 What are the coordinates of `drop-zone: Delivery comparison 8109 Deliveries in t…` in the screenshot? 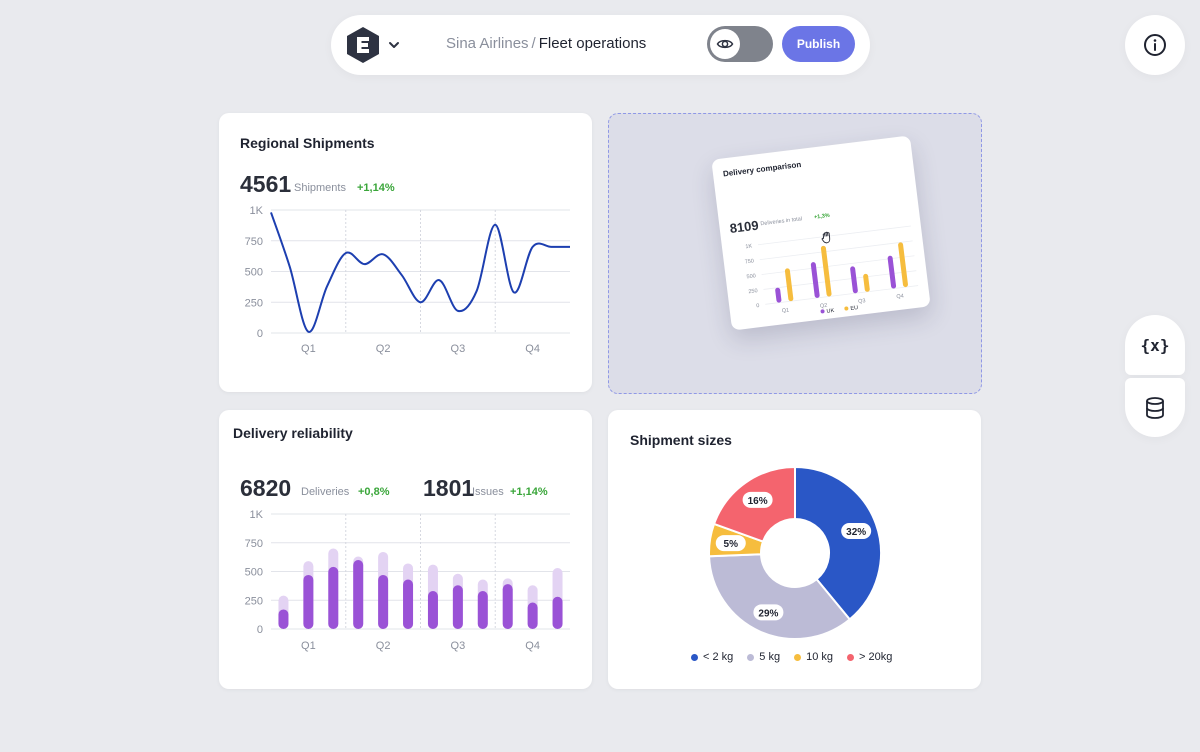 It's located at (795, 253).